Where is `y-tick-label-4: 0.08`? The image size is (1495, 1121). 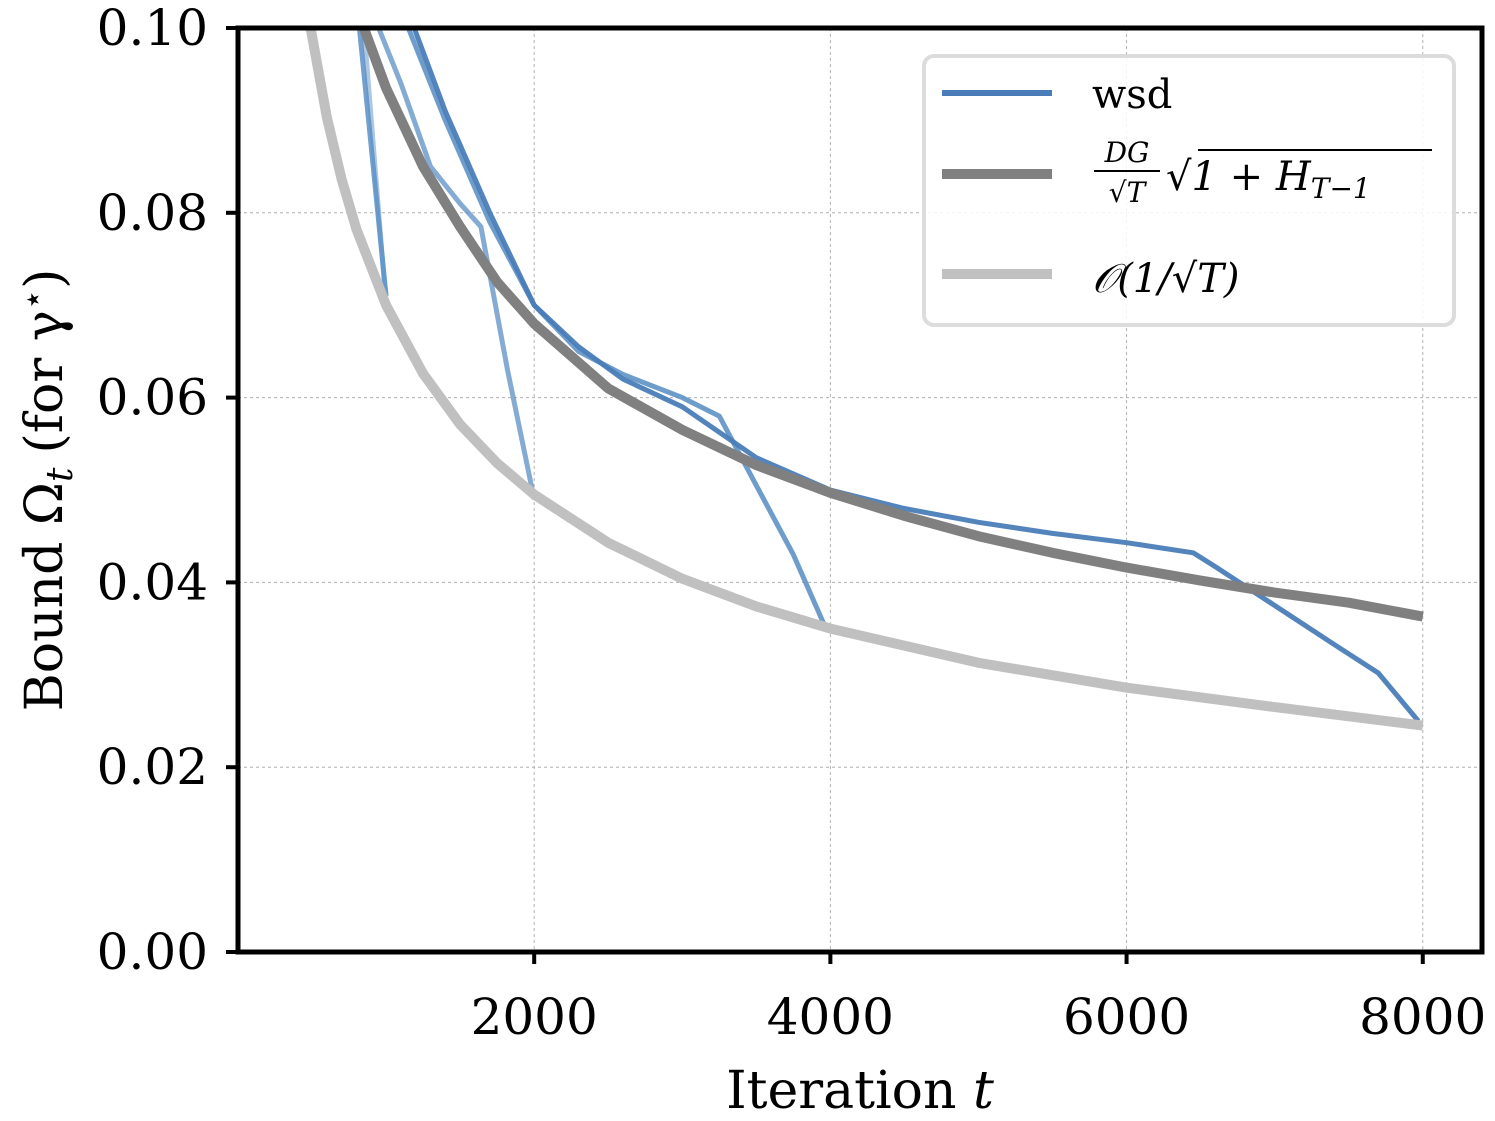
y-tick-label-4: 0.08 is located at coordinates (152, 213).